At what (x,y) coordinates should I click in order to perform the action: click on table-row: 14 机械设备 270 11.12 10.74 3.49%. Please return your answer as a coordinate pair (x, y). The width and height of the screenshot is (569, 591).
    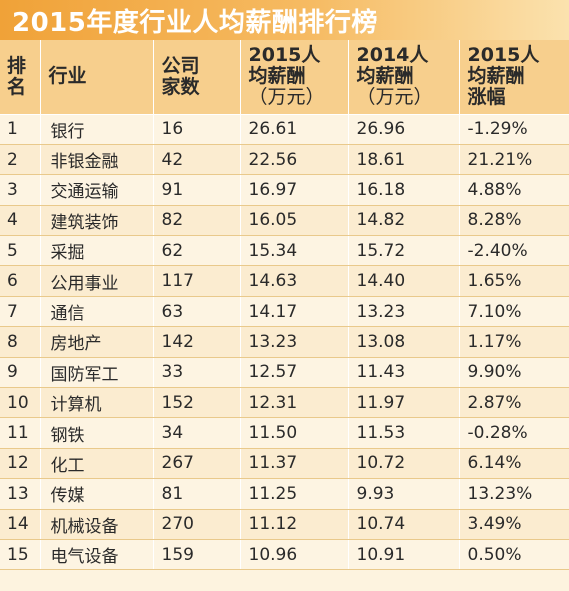
    Looking at the image, I should click on (284, 524).